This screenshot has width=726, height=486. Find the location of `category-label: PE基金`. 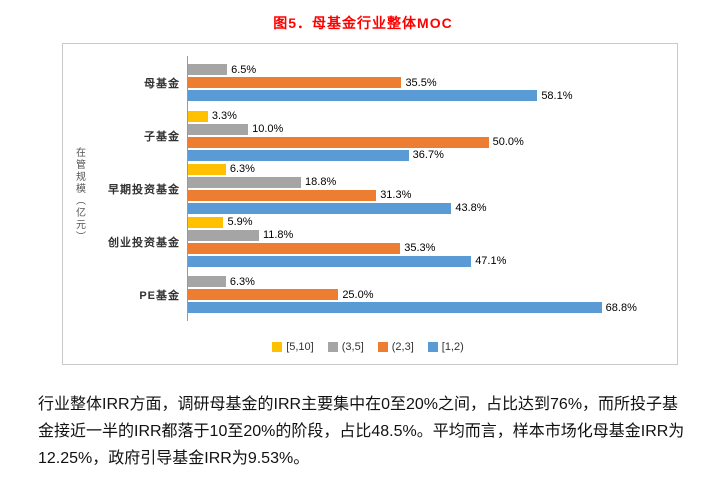

category-label: PE基金 is located at coordinates (159, 295).